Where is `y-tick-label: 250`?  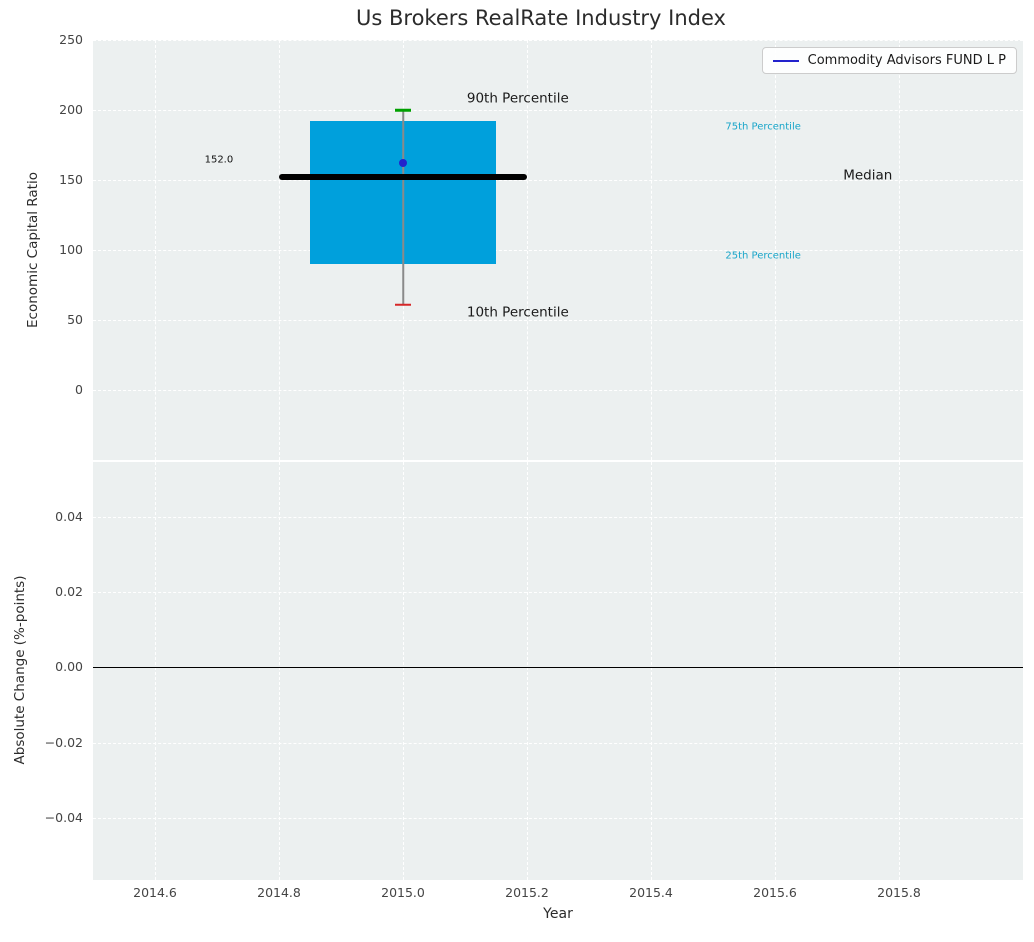 y-tick-label: 250 is located at coordinates (71, 39).